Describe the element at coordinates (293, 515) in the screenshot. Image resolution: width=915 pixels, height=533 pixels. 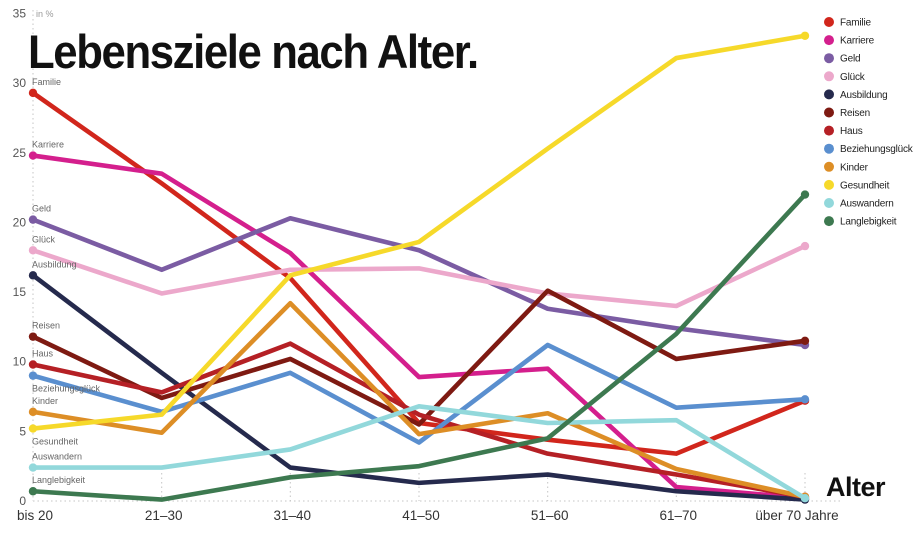
I see `x-tick-label: 31–40` at that location.